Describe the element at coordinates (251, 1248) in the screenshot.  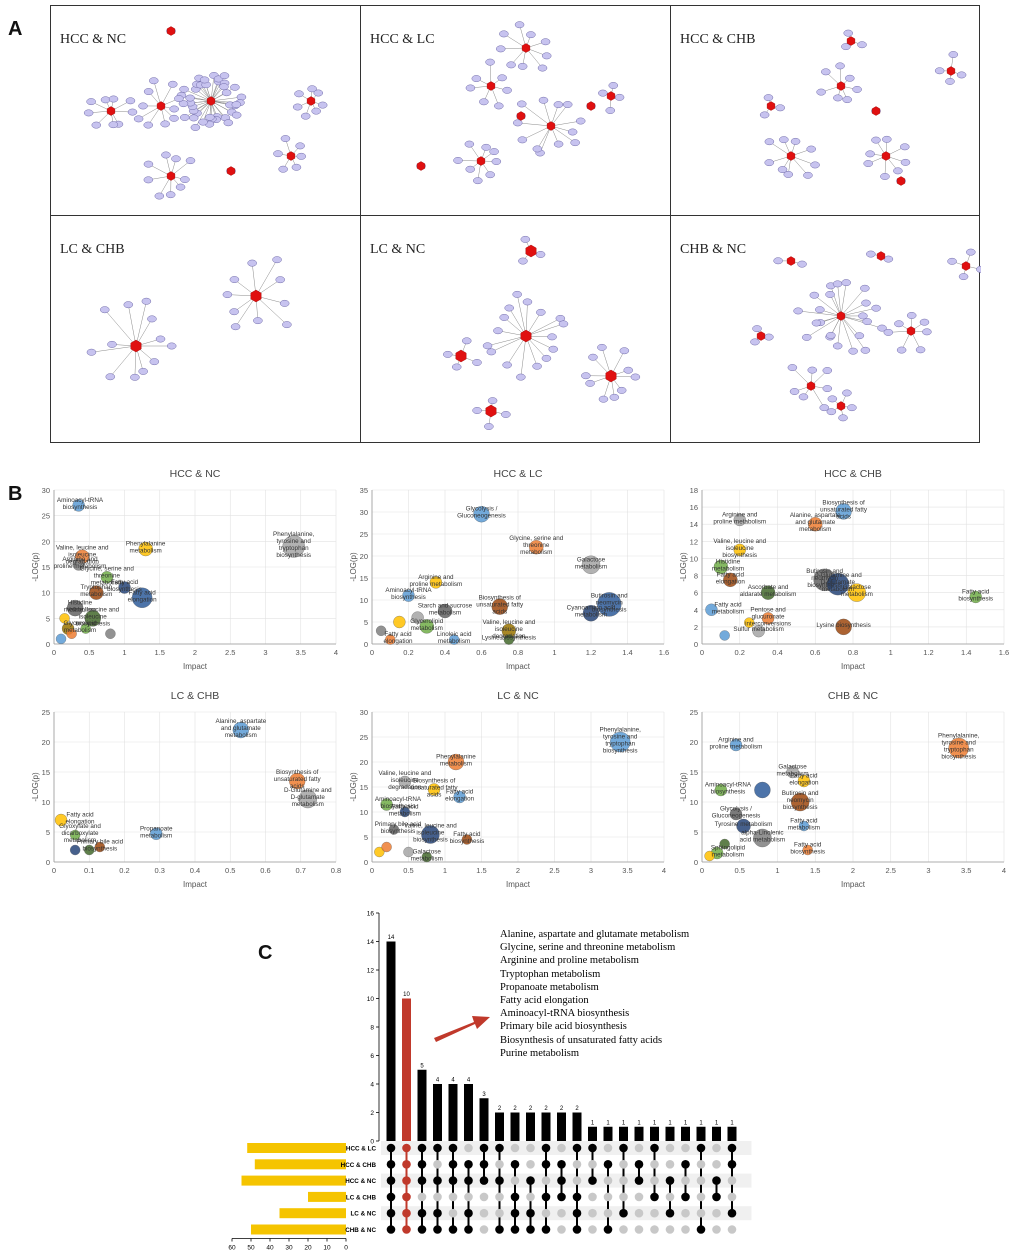
I see `set-axis-tick-label: 50` at that location.